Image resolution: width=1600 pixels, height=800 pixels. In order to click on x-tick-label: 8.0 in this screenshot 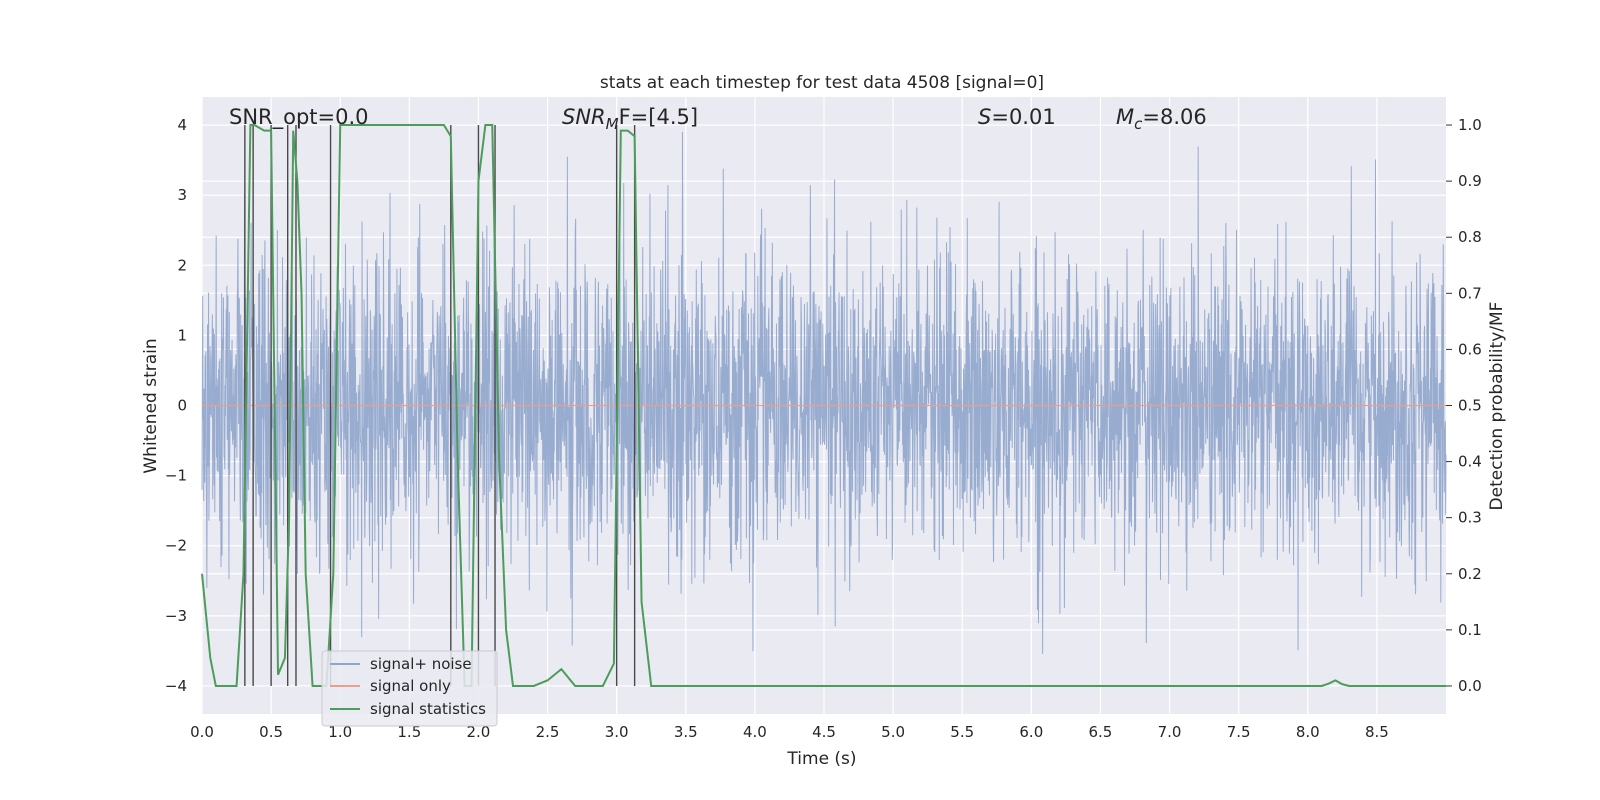, I will do `click(1308, 732)`.